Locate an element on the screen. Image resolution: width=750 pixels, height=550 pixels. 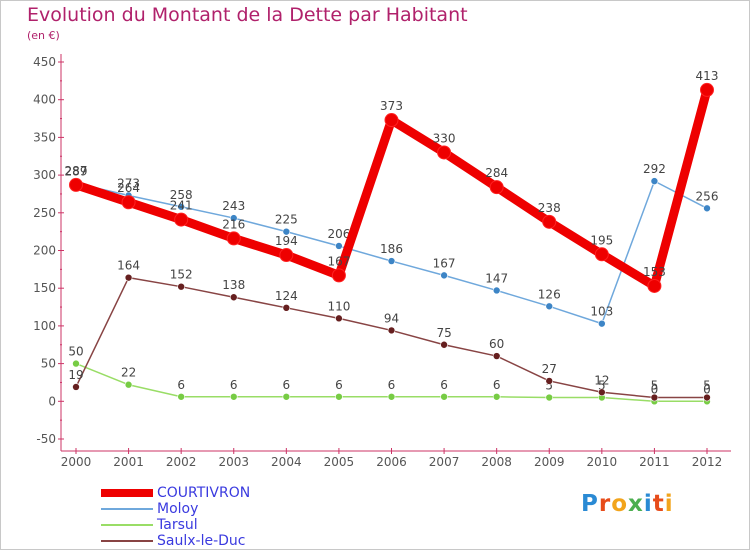
data-label: 287 is located at coordinates (76, 171).